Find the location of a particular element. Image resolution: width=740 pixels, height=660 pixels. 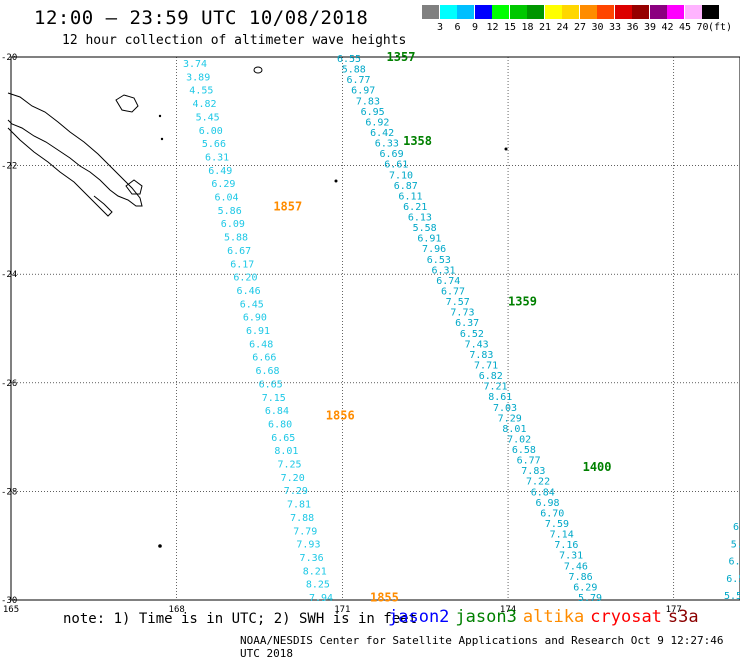

west-track-value: 7.29 is located at coordinates (296, 491).